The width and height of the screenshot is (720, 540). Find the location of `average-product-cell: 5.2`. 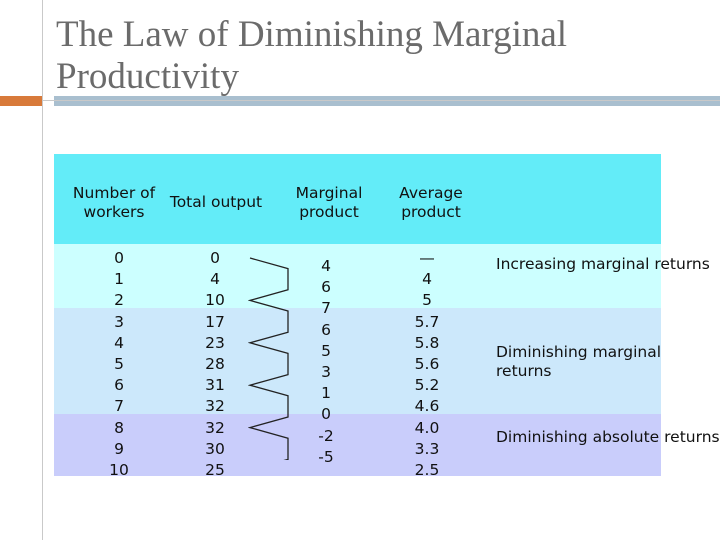

average-product-cell: 5.2 is located at coordinates (427, 385).